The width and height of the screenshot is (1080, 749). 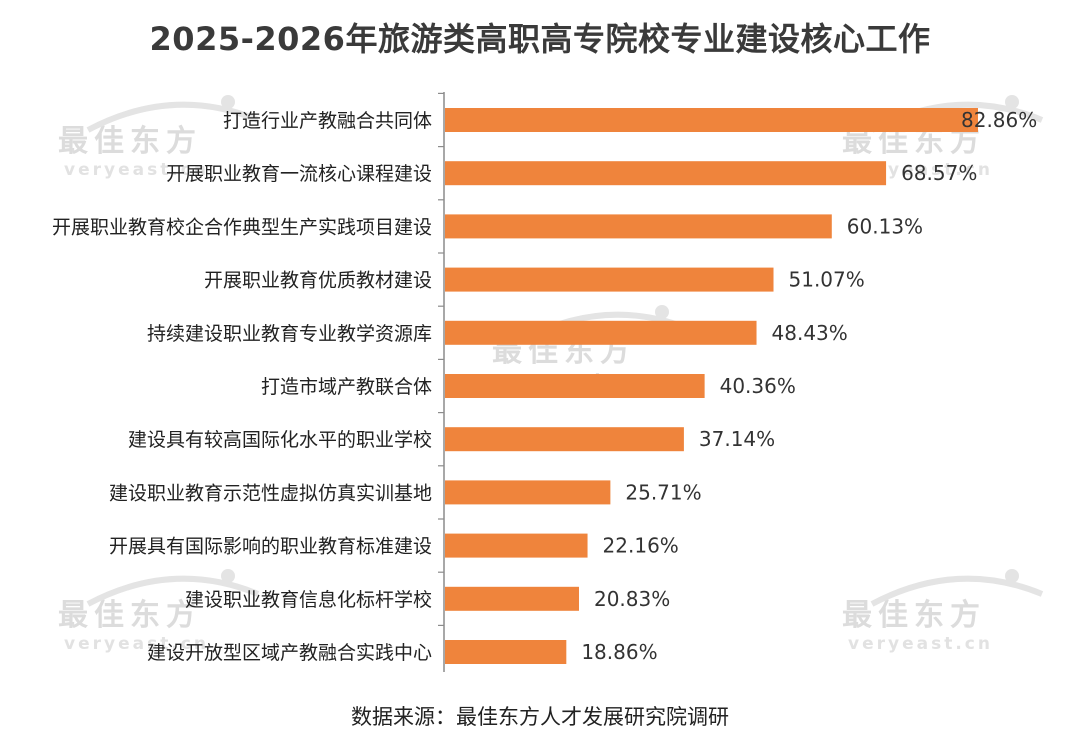 I want to click on data-label: 60.13%, so click(x=885, y=226).